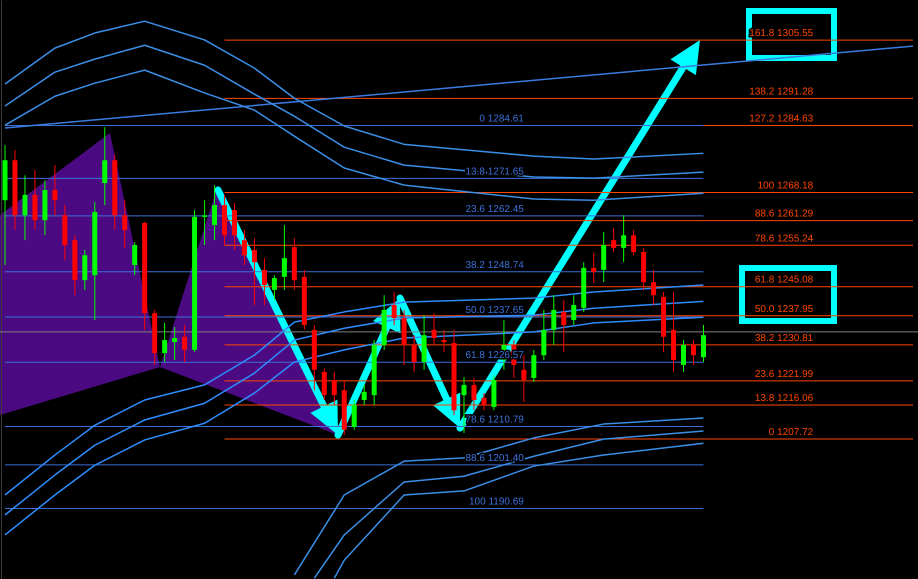 Image resolution: width=918 pixels, height=579 pixels. I want to click on ref-line-label: 23.6 1262.45, so click(494, 209).